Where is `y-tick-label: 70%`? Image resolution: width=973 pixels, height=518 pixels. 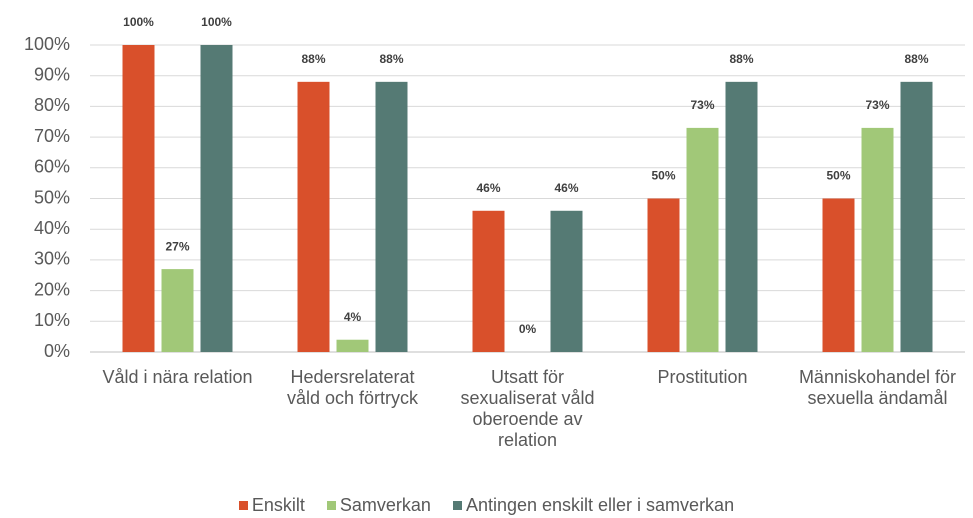
y-tick-label: 70% is located at coordinates (52, 136).